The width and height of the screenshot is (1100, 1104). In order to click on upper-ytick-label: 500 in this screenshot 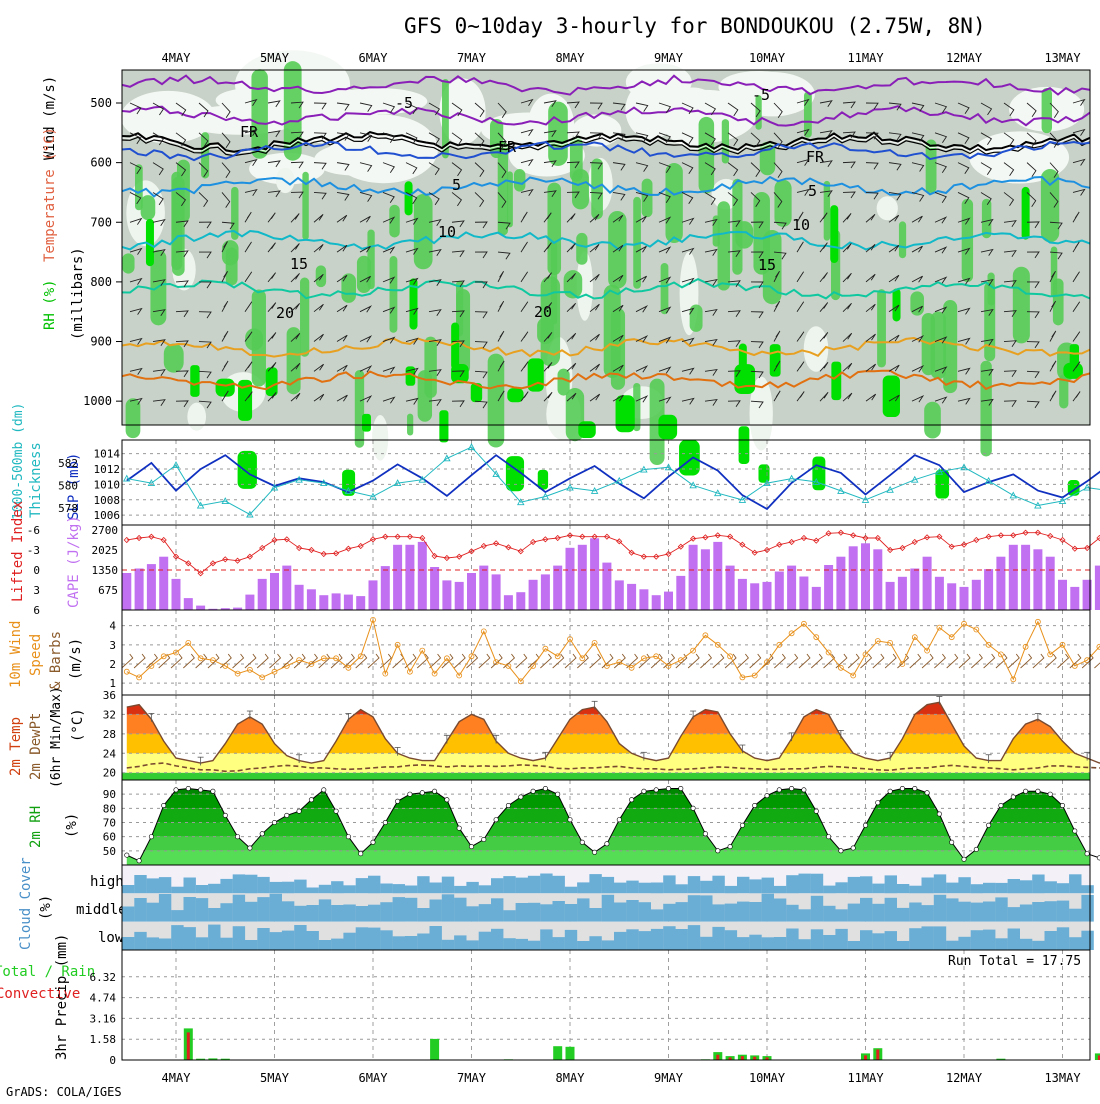, I will do `click(101, 103)`.